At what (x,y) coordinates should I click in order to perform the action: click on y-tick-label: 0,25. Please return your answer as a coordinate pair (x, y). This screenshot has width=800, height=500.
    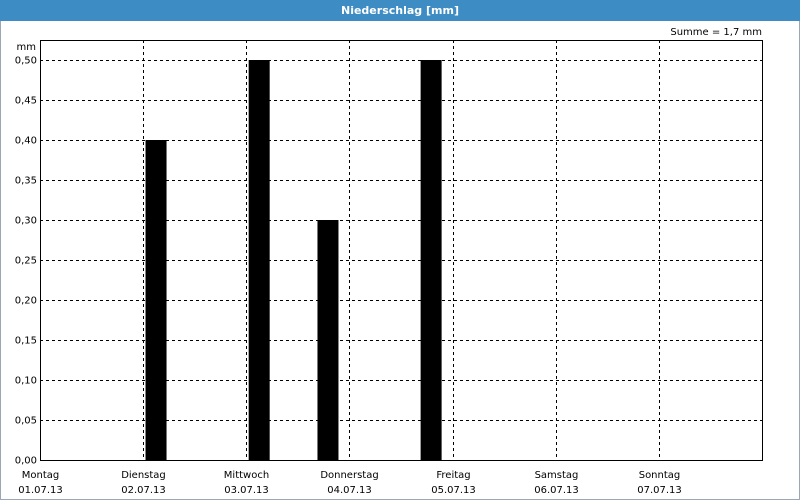
    Looking at the image, I should click on (26, 261).